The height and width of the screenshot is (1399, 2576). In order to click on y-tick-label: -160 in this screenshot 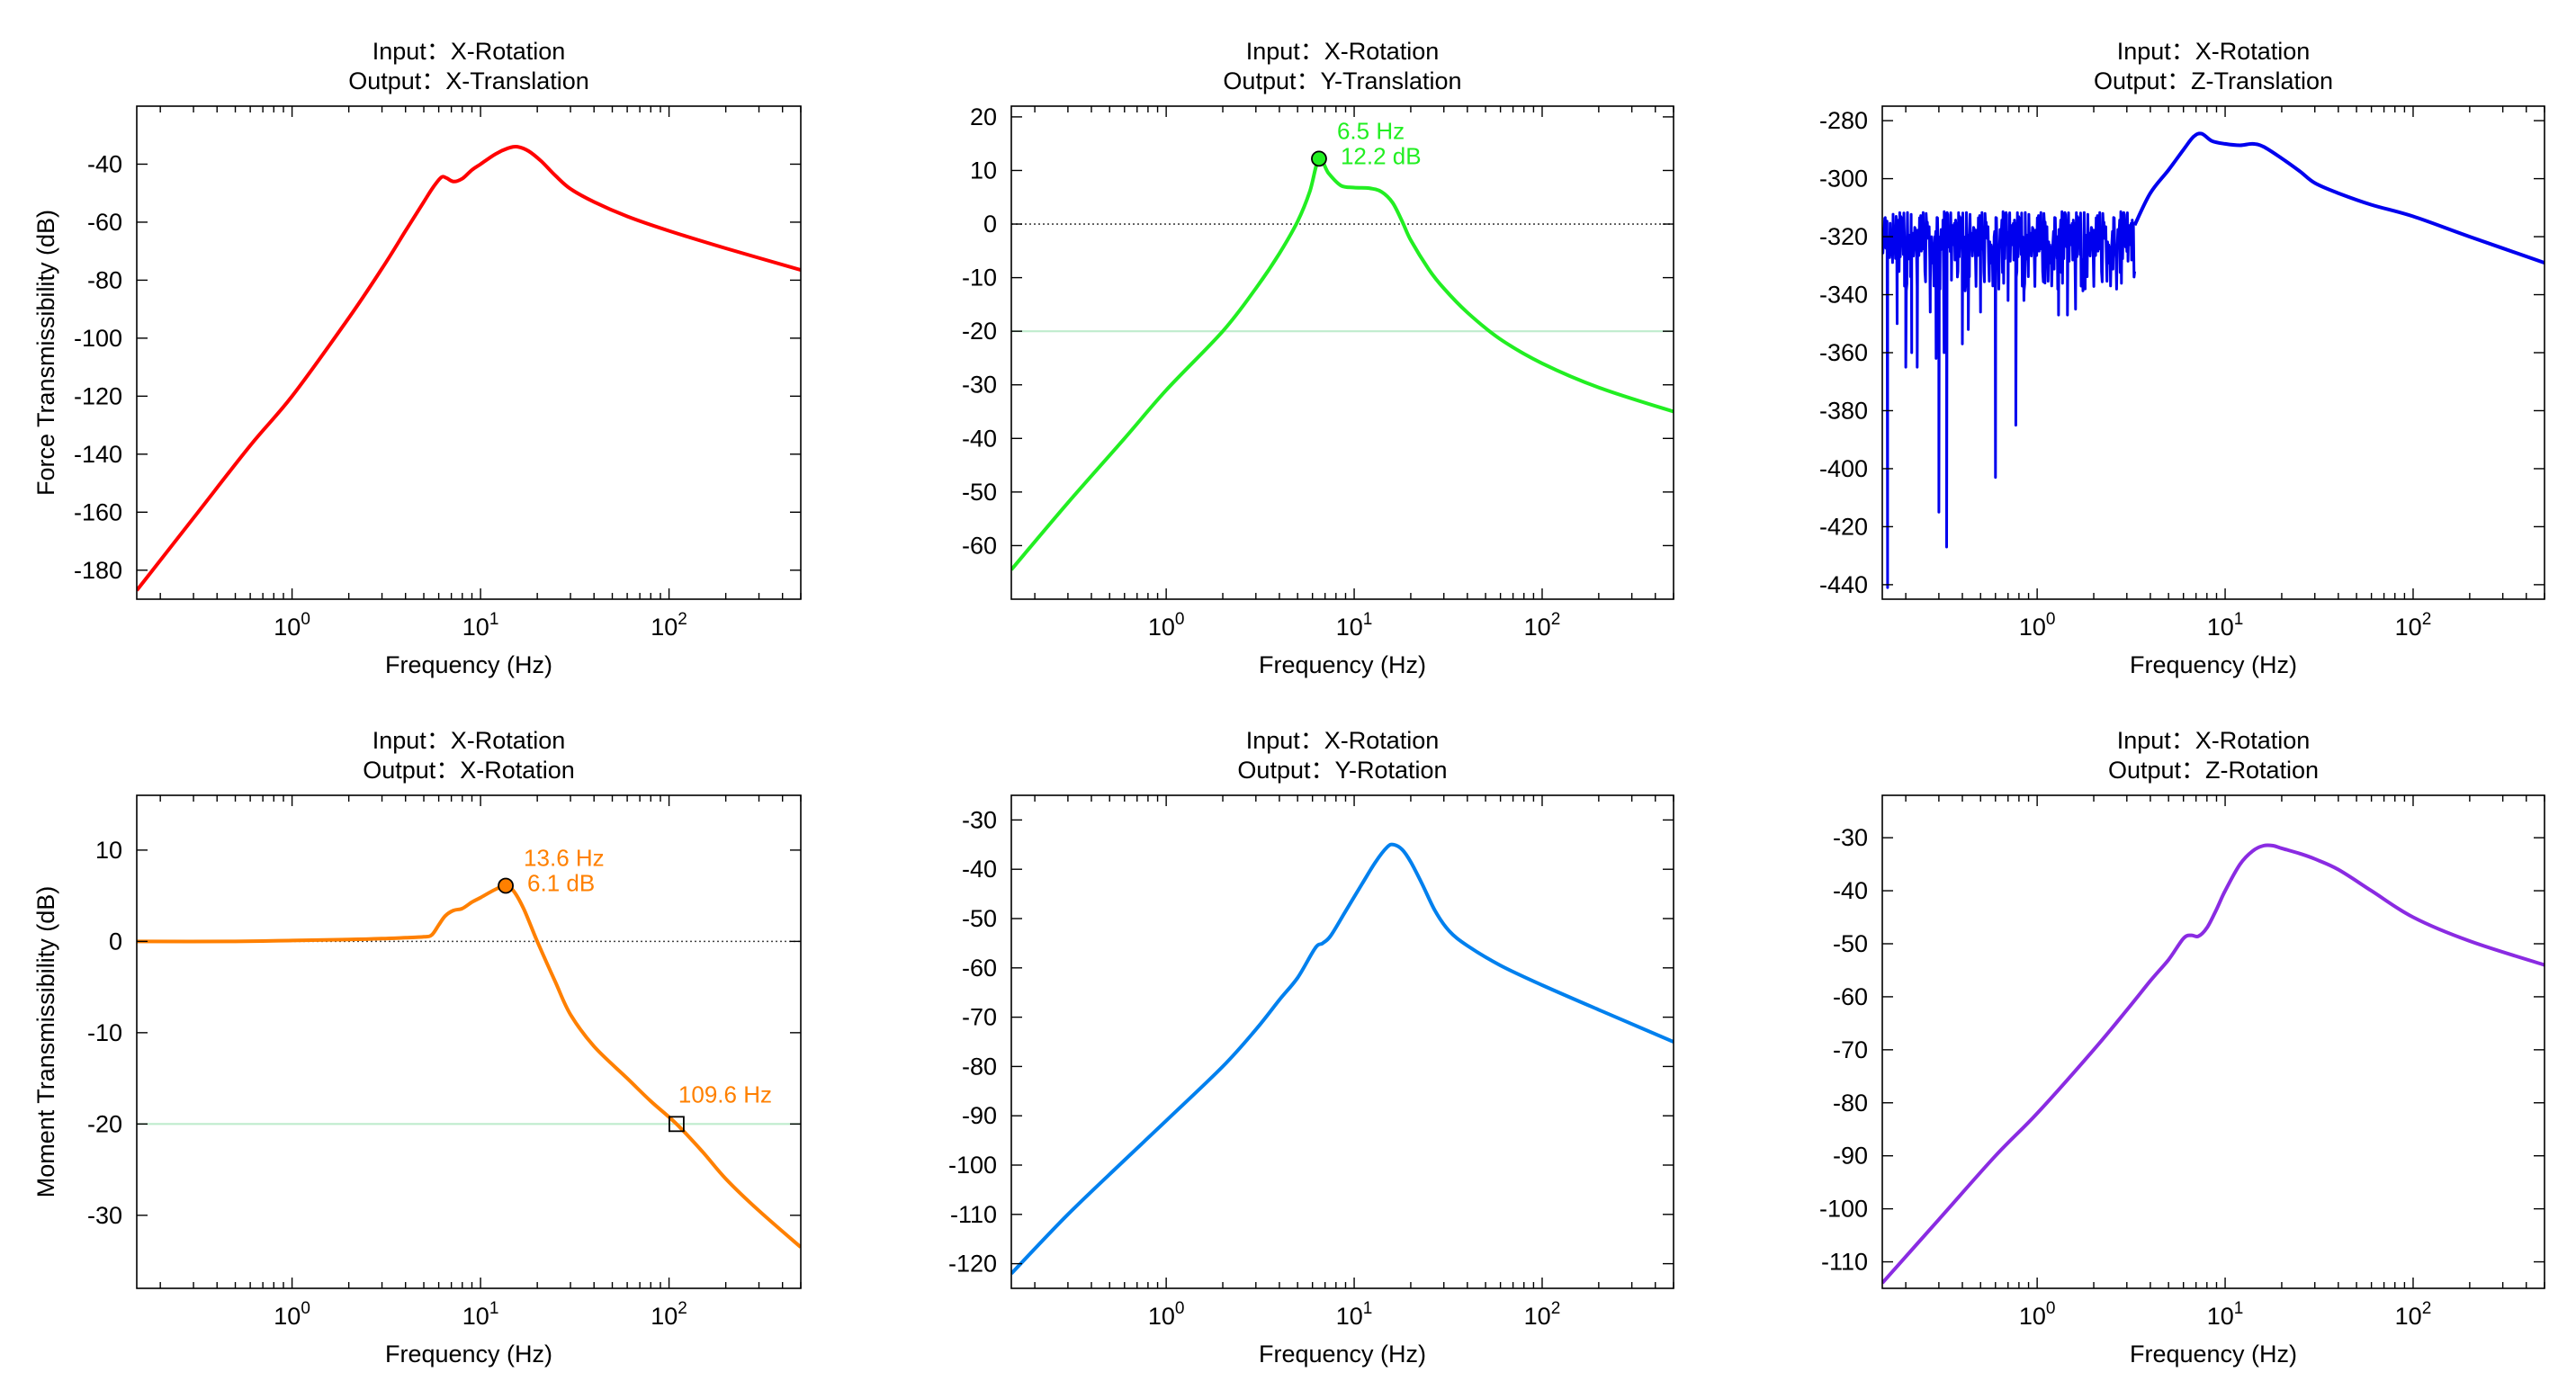, I will do `click(98, 512)`.